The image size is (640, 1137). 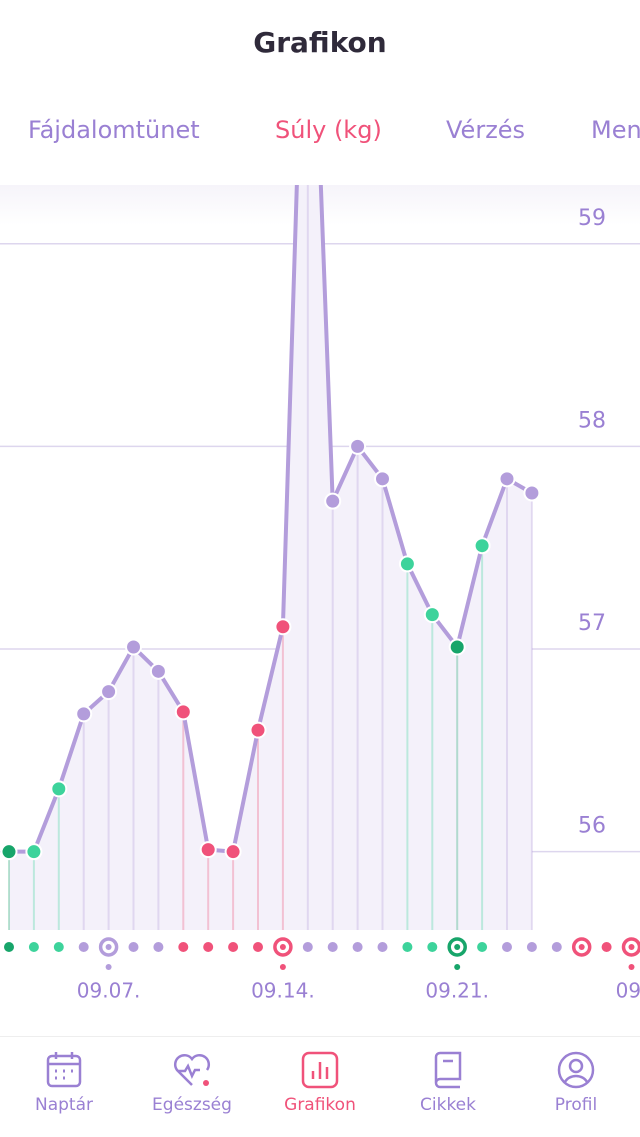 What do you see at coordinates (628, 991) in the screenshot?
I see `x-tick-label: 09.` at bounding box center [628, 991].